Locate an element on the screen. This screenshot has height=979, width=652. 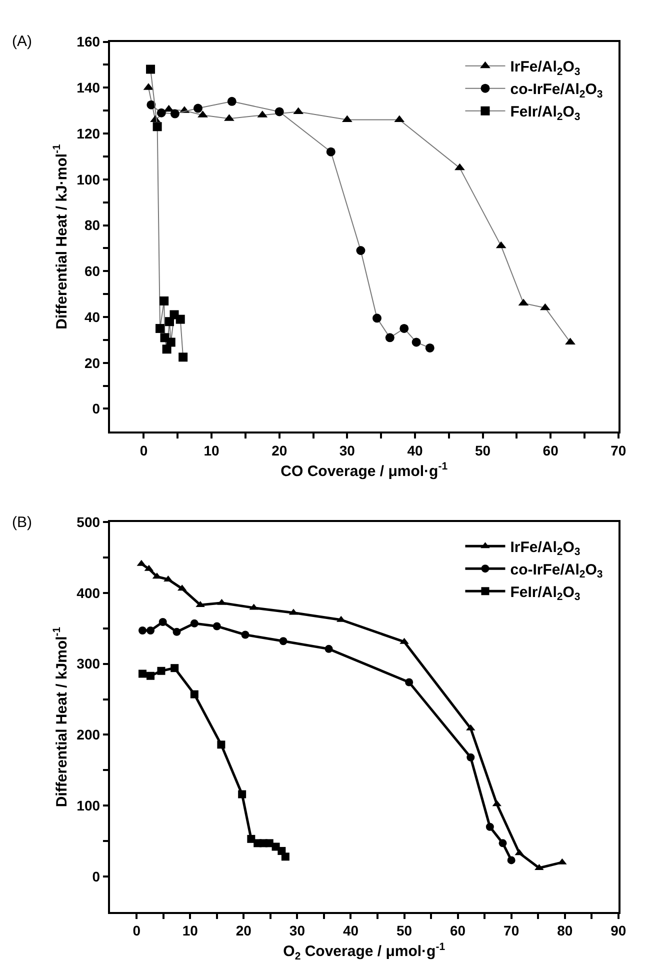
y-tick-label: 160 is located at coordinates (88, 42).